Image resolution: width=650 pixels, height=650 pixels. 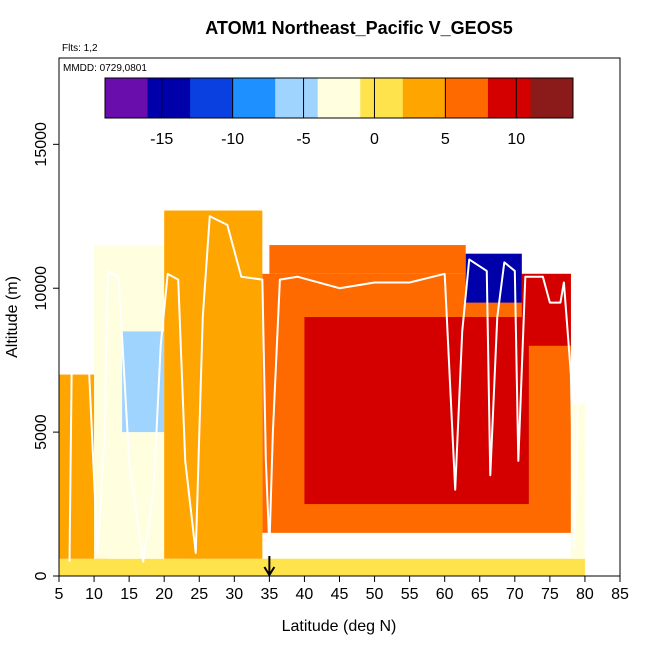 I want to click on dates-label: MMDD: 0729,0801, so click(x=105, y=68).